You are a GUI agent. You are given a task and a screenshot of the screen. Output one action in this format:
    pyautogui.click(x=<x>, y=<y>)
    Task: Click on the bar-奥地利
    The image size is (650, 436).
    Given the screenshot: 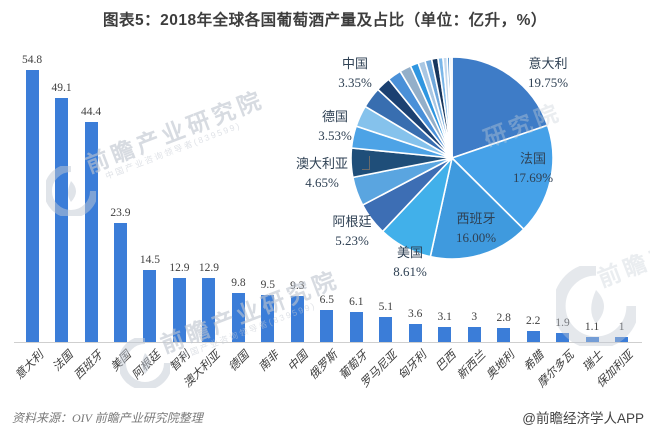 What is the action you would take?
    pyautogui.click(x=504, y=335)
    